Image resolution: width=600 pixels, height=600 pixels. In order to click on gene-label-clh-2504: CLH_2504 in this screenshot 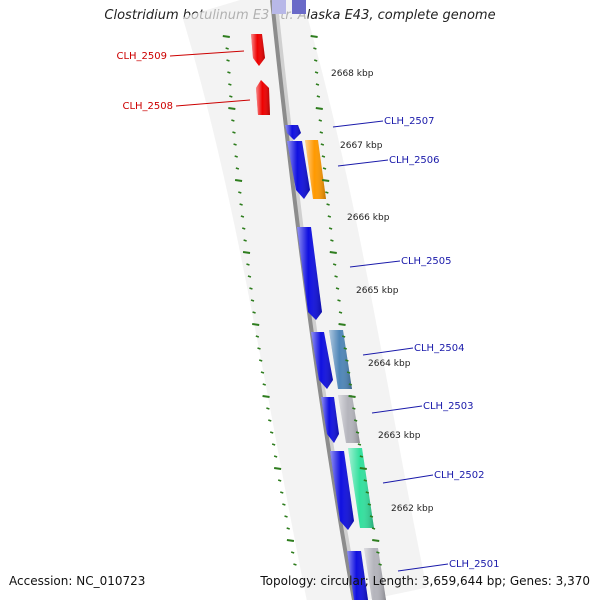, I will do `click(439, 348)`.